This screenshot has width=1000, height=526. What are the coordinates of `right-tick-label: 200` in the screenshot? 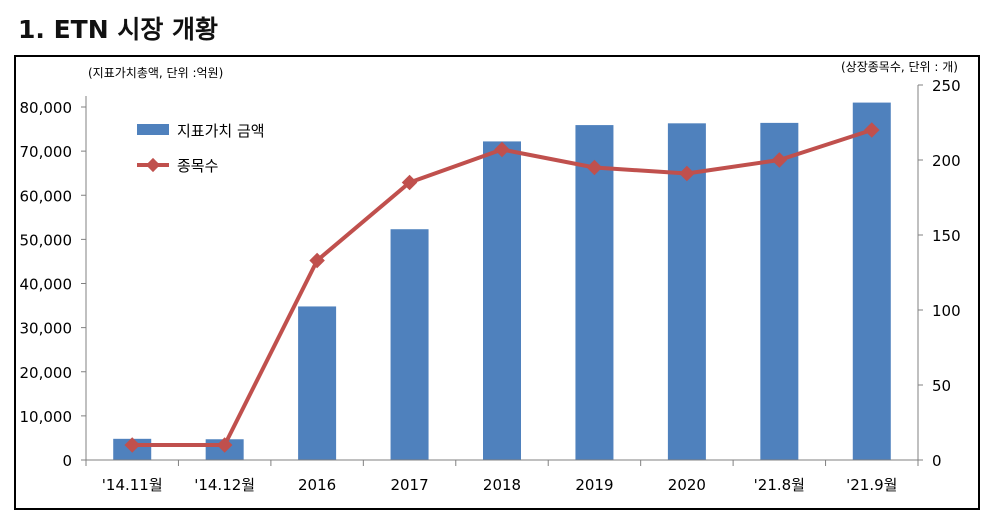 It's located at (946, 161).